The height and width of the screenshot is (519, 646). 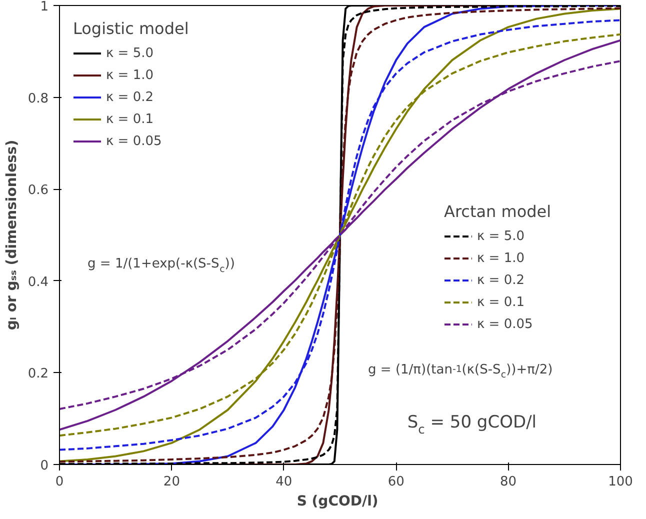 What do you see at coordinates (284, 482) in the screenshot?
I see `x-tick-label: 40` at bounding box center [284, 482].